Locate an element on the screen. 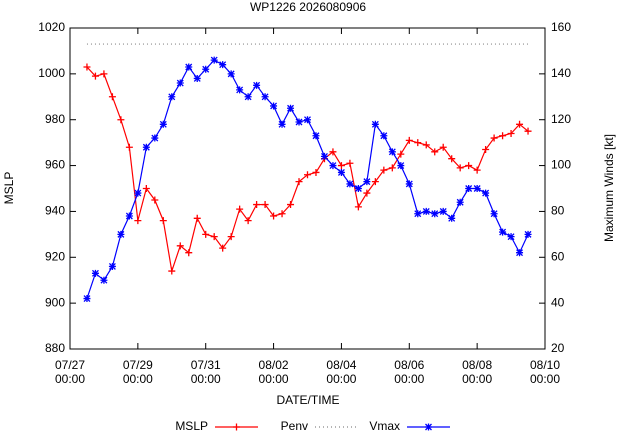 The height and width of the screenshot is (432, 619). y-tick-label: 900 is located at coordinates (55, 302).